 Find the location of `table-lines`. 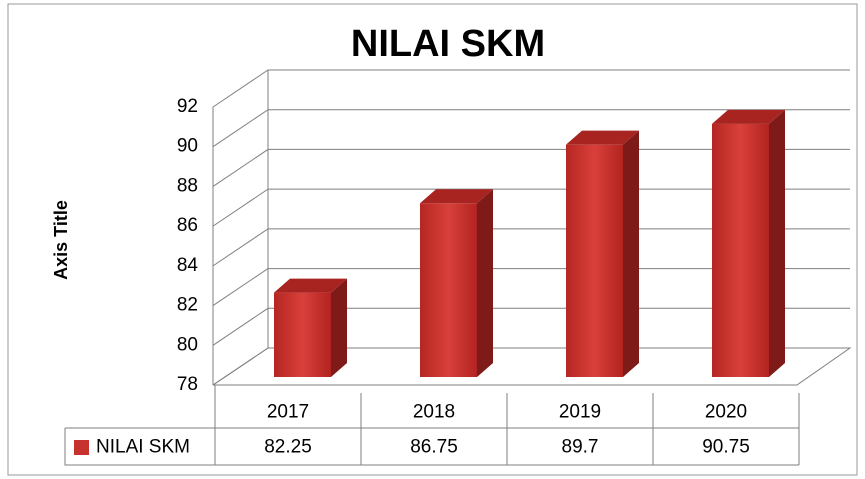

table-lines is located at coordinates (432, 425).